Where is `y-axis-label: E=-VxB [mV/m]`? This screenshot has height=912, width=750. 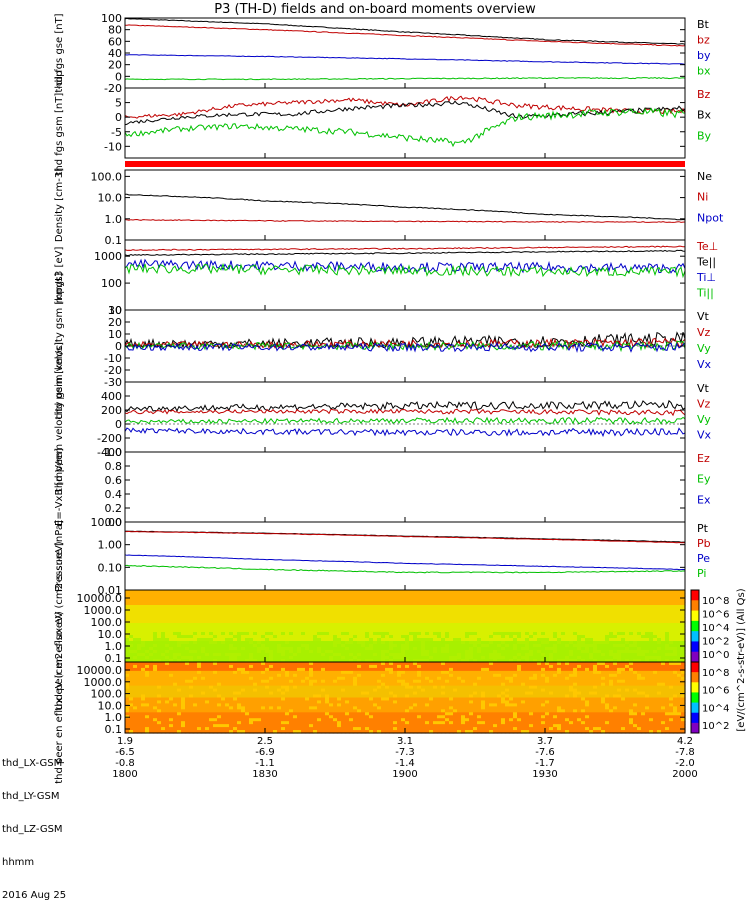 y-axis-label: E=-VxB [mV/m] is located at coordinates (59, 487).